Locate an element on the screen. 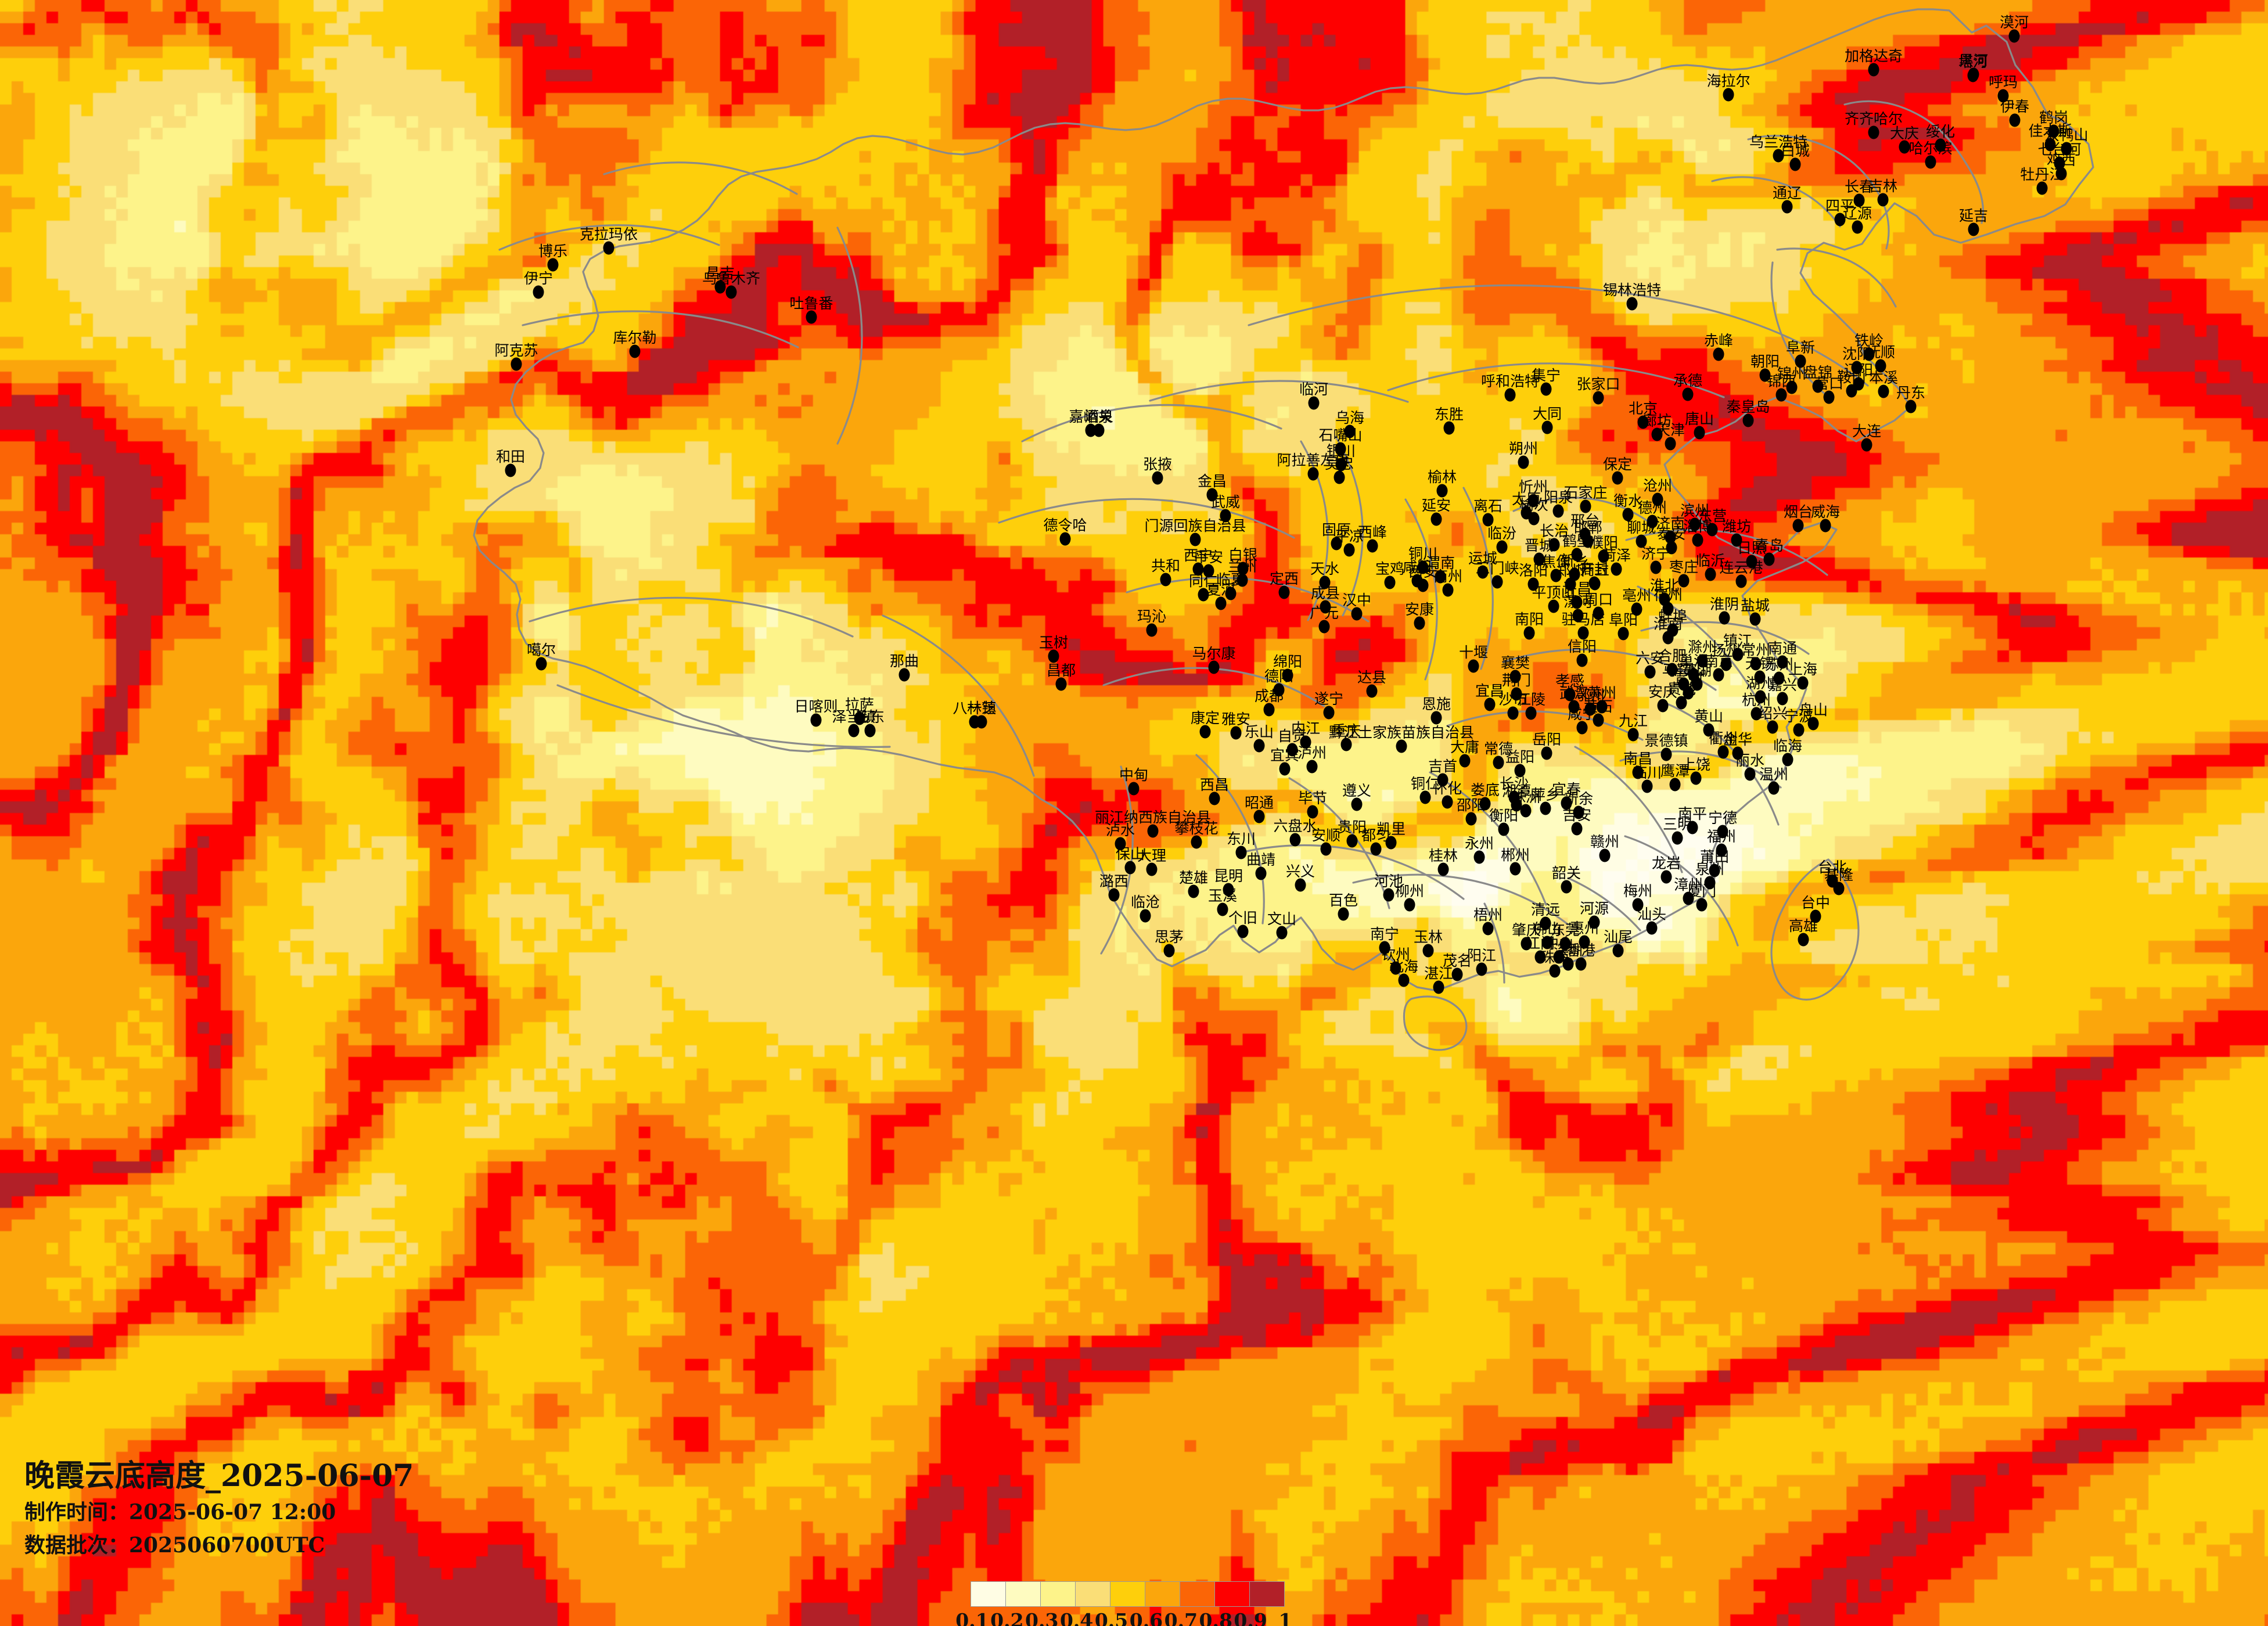  produced-time: 制作时间：2025-06-07 12:00 is located at coordinates (180, 1512).